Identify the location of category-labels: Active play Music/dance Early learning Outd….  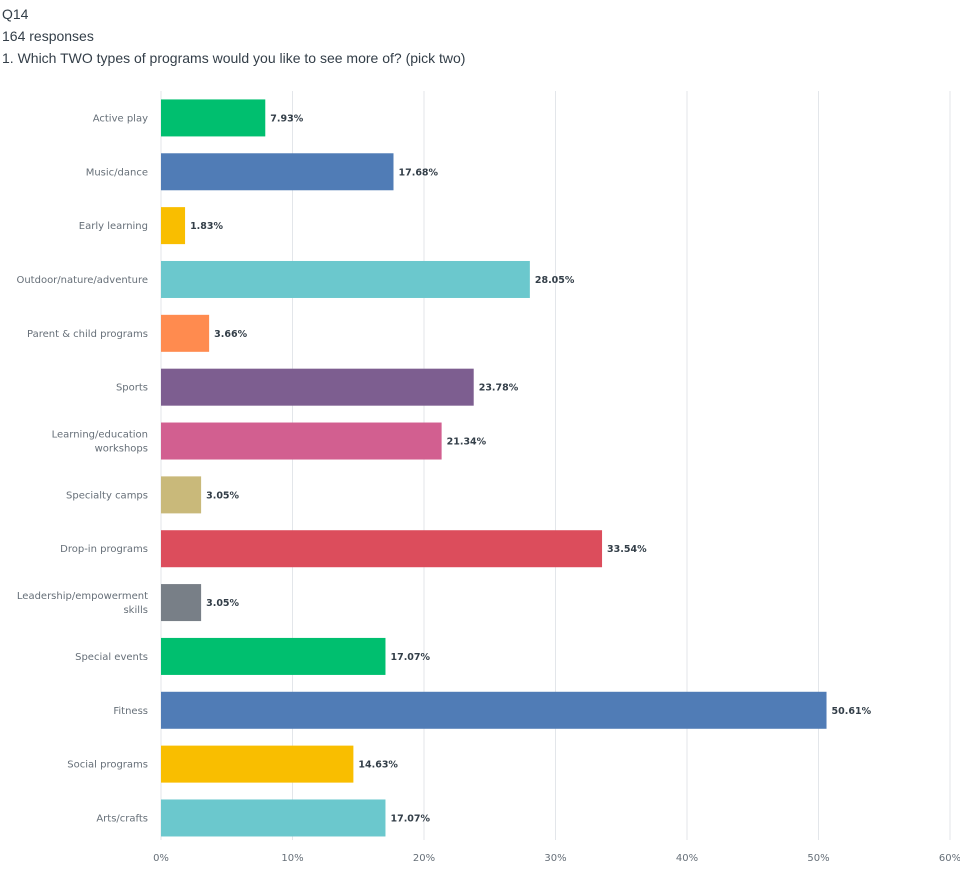
(82, 468).